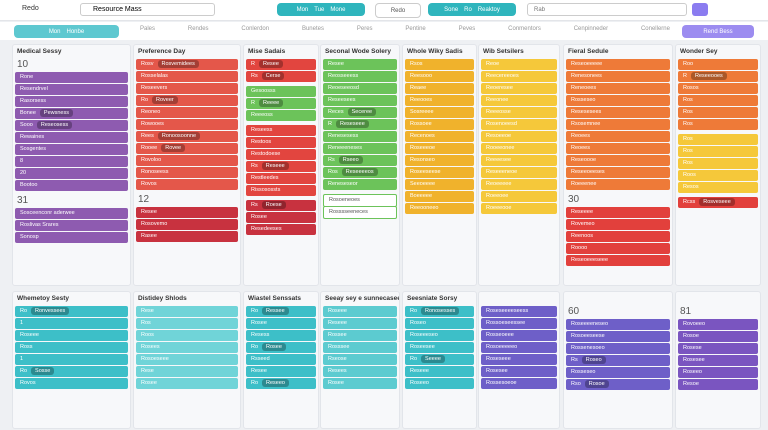 The height and width of the screenshot is (430, 768). I want to click on card: Rovos, so click(71, 383).